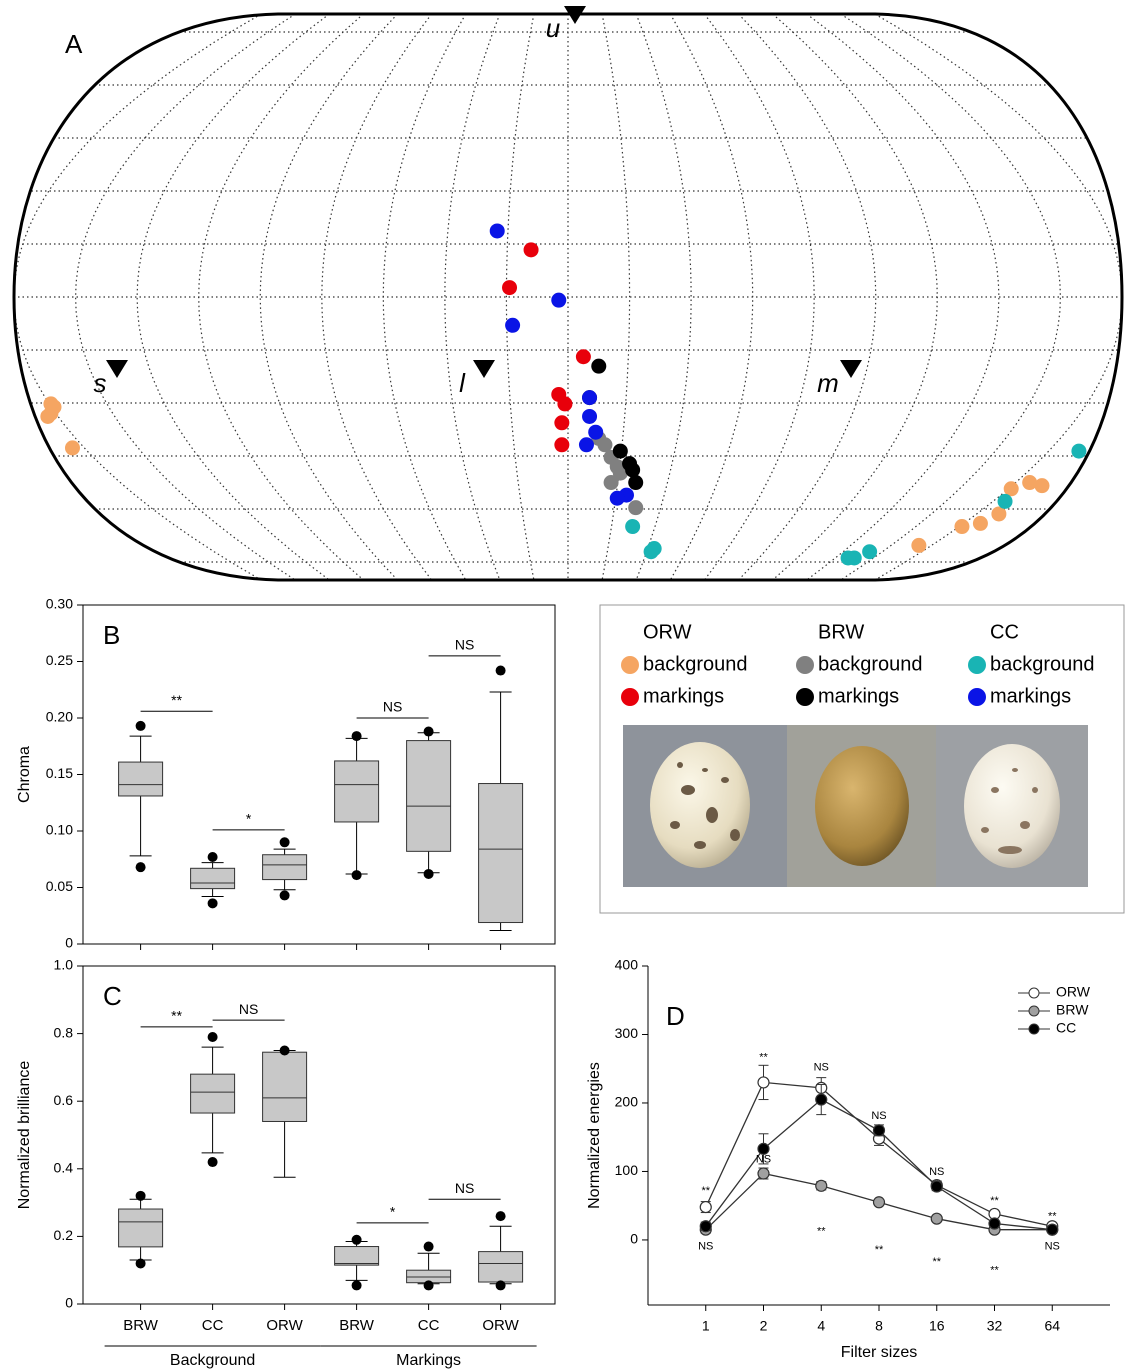  Describe the element at coordinates (821, 1326) in the screenshot. I see `x-tick-label: 4` at that location.